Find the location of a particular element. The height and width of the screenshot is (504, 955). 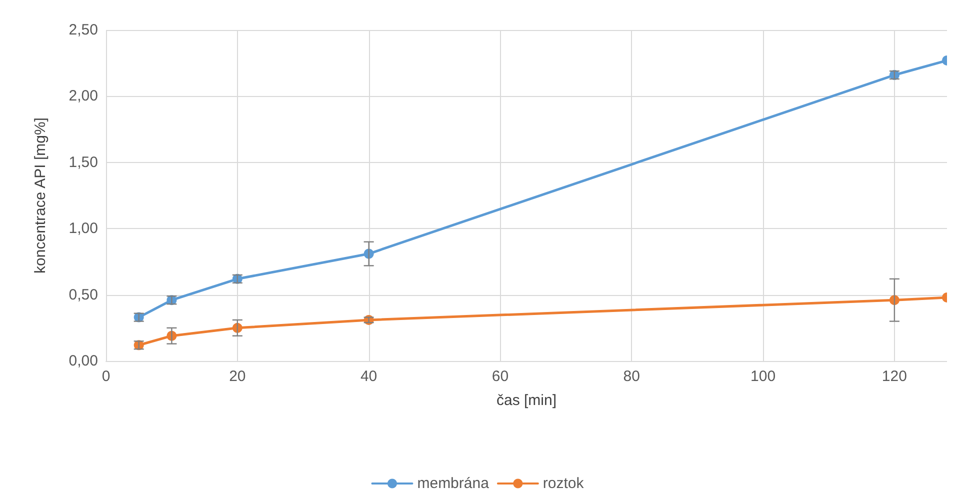

y-axis-title: koncentrace API [mg%] is located at coordinates (40, 196).